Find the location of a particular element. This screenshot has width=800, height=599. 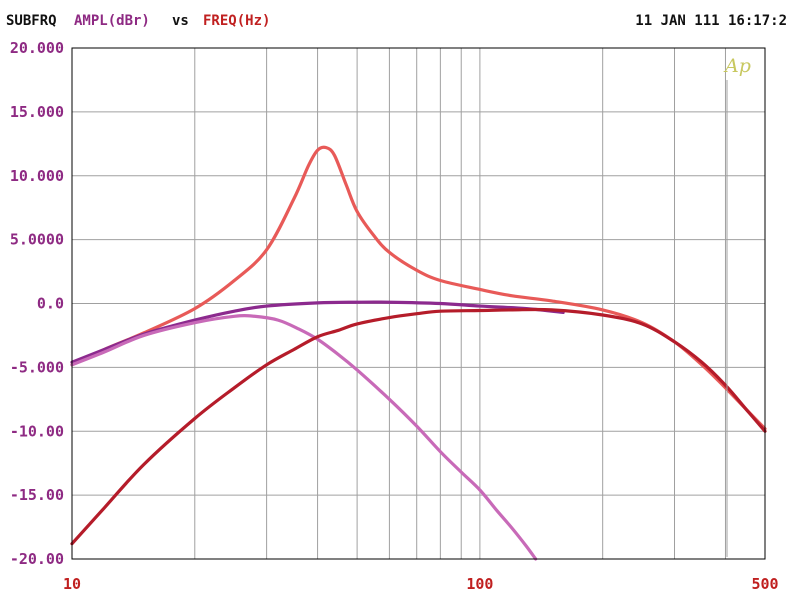

x-tick-label: 100 is located at coordinates (479, 584).